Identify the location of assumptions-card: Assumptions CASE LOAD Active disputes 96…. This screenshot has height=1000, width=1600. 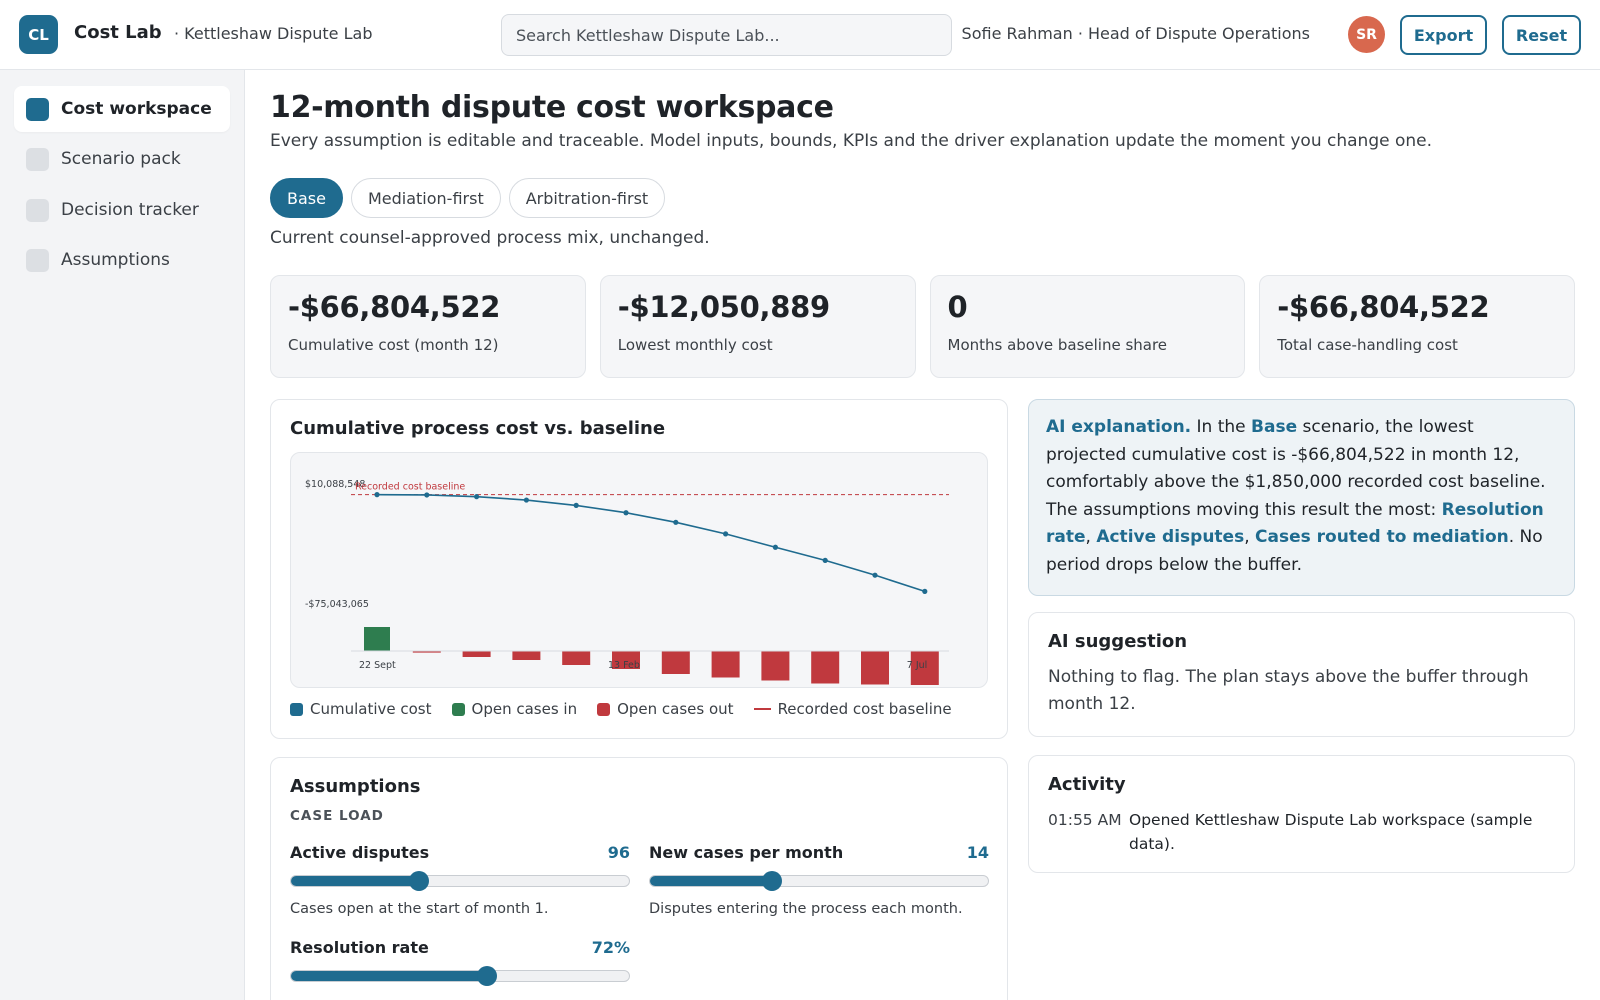
(639, 878).